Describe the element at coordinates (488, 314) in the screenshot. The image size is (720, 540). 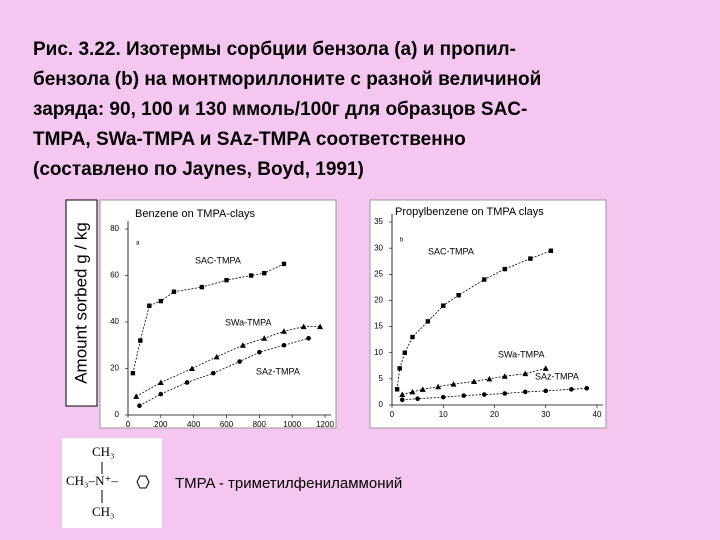
I see `panel-b` at that location.